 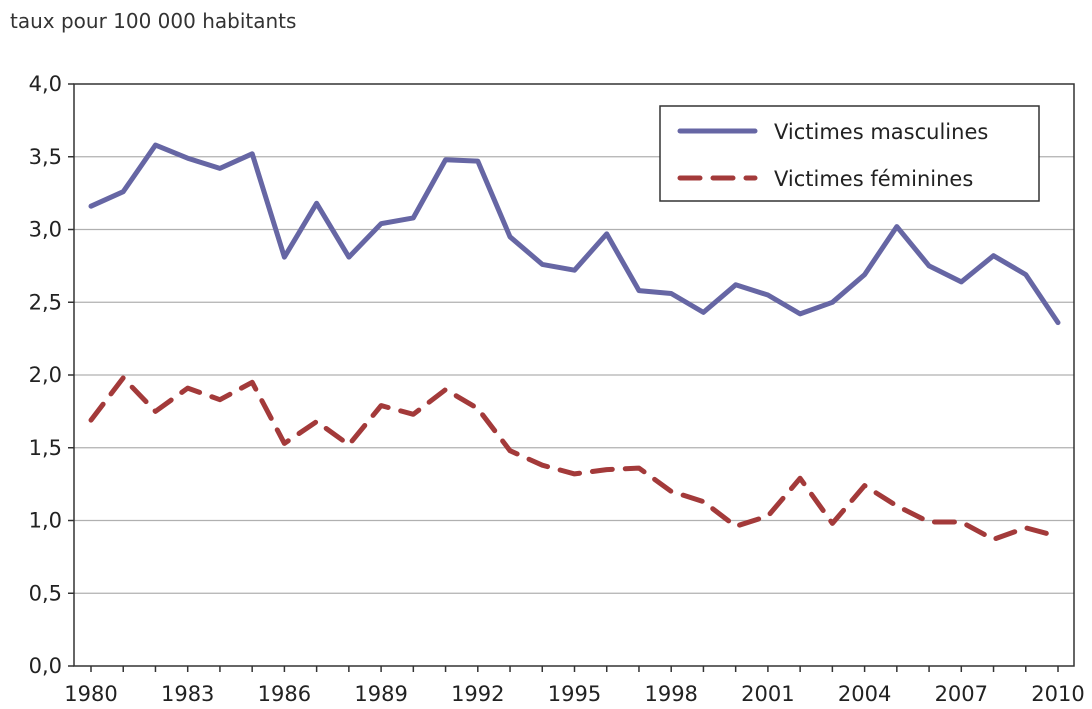 What do you see at coordinates (284, 694) in the screenshot?
I see `x-tick-label: 1986` at bounding box center [284, 694].